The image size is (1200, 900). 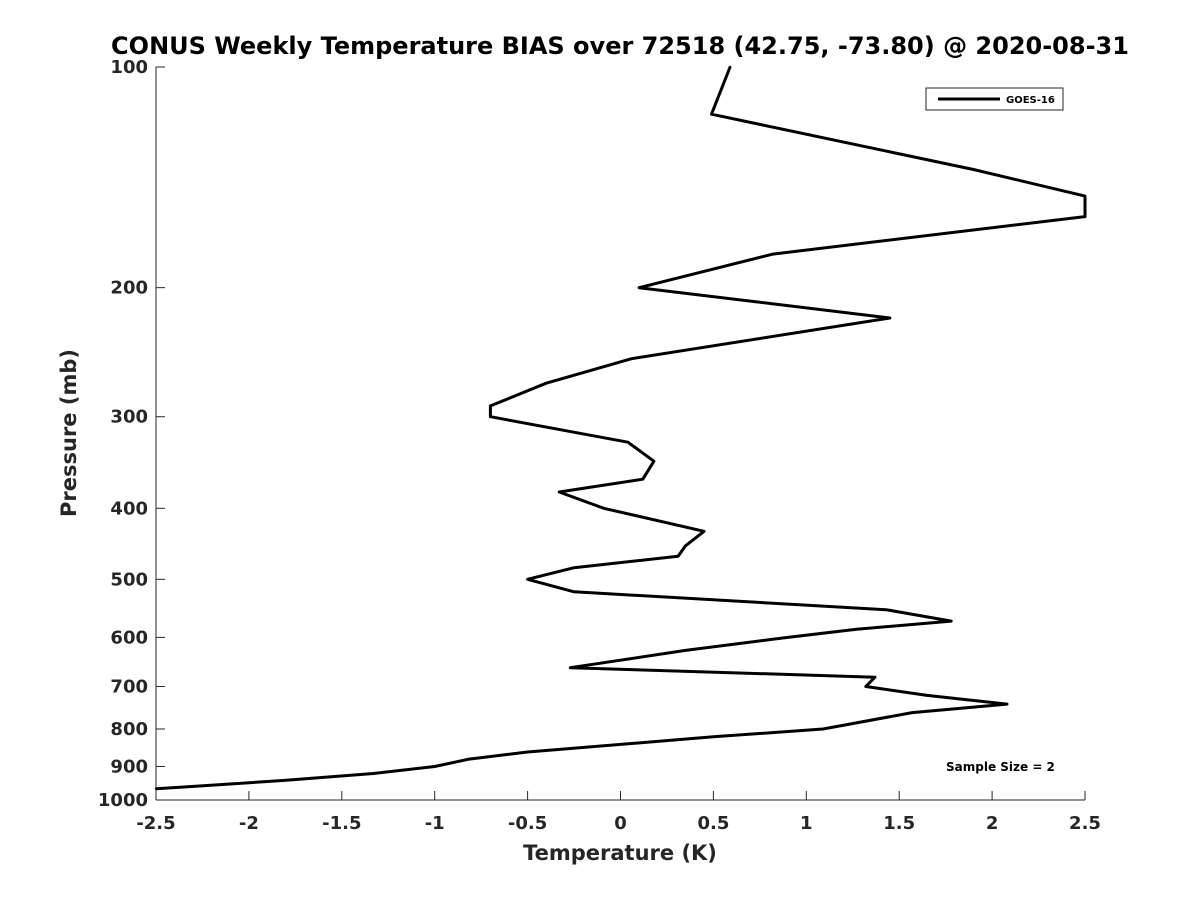 I want to click on y-tick-label: 300, so click(x=129, y=417).